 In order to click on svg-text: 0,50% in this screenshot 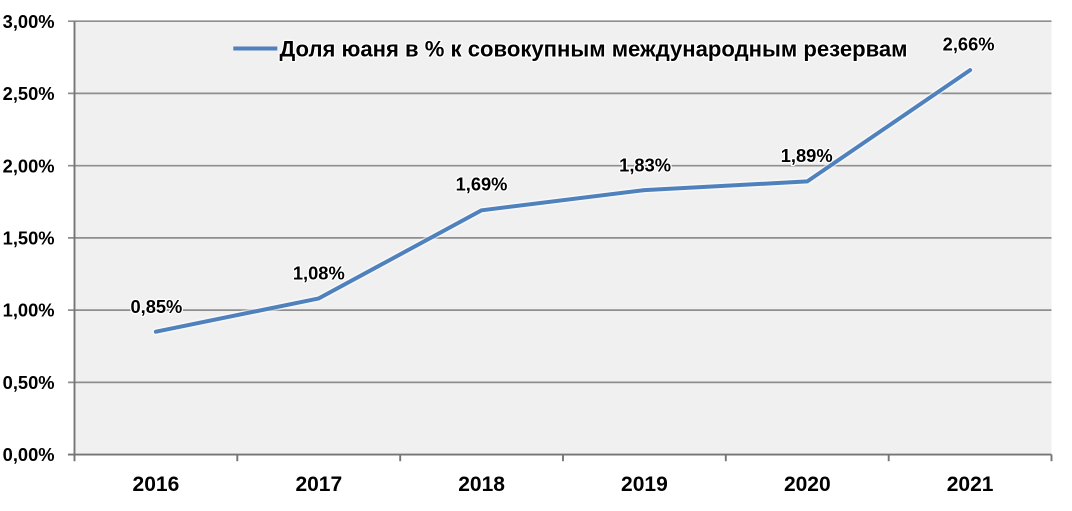, I will do `click(29, 382)`.